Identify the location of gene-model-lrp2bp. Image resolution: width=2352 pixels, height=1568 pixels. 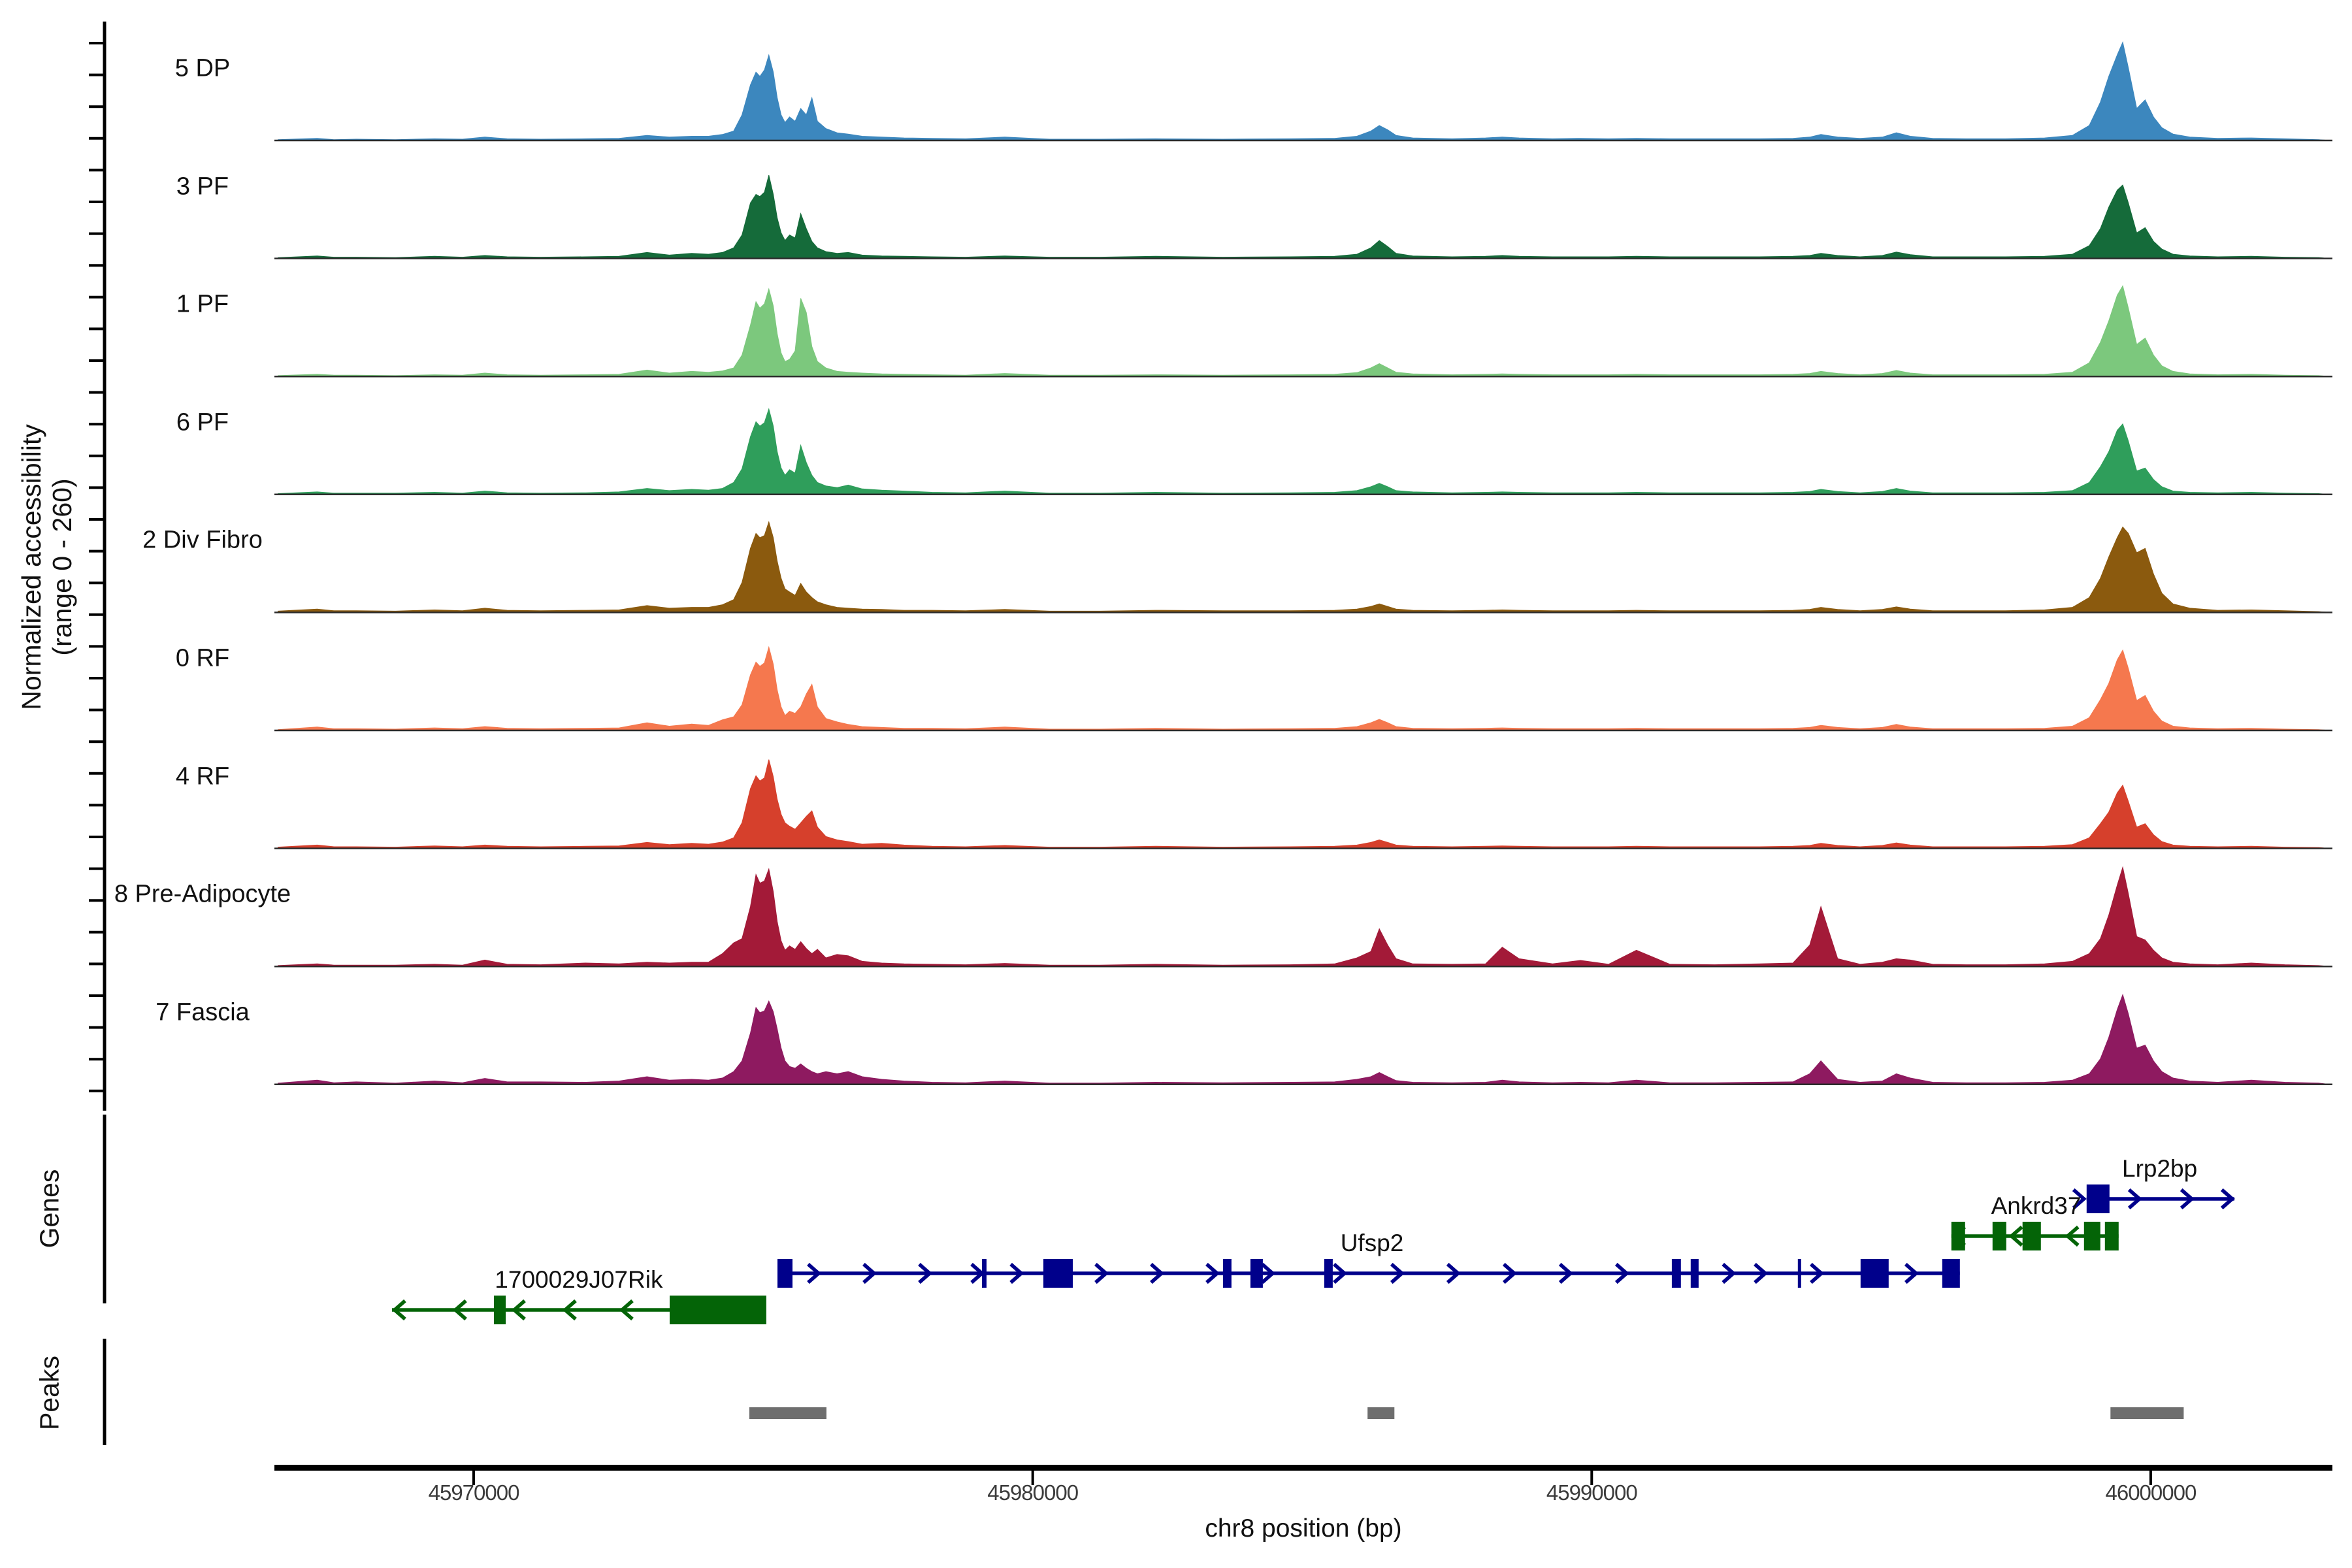
(2153, 1198).